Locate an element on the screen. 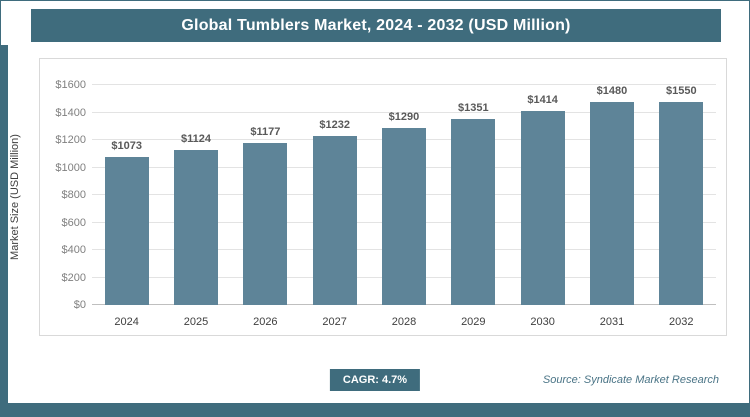 The height and width of the screenshot is (417, 750). bar-column: $1124 is located at coordinates (195, 195).